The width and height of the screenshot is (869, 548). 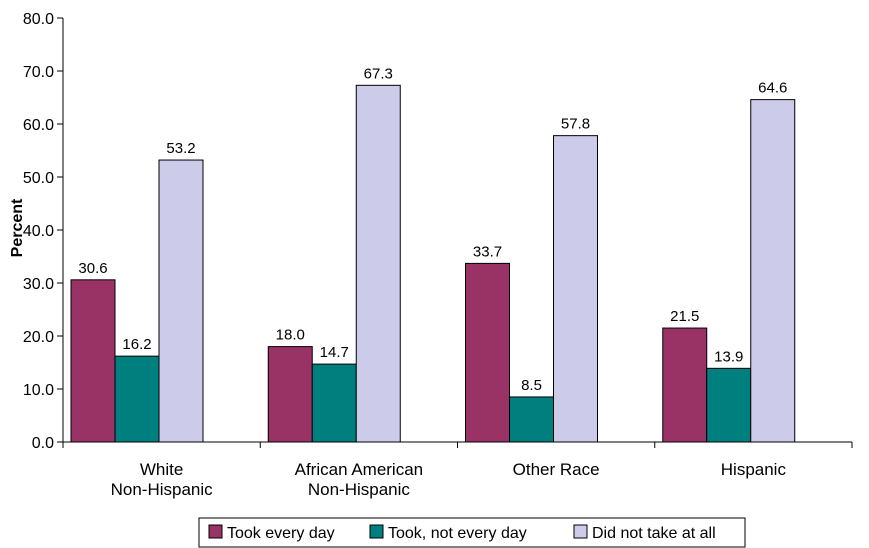 What do you see at coordinates (290, 335) in the screenshot?
I see `data-label: 18.0` at bounding box center [290, 335].